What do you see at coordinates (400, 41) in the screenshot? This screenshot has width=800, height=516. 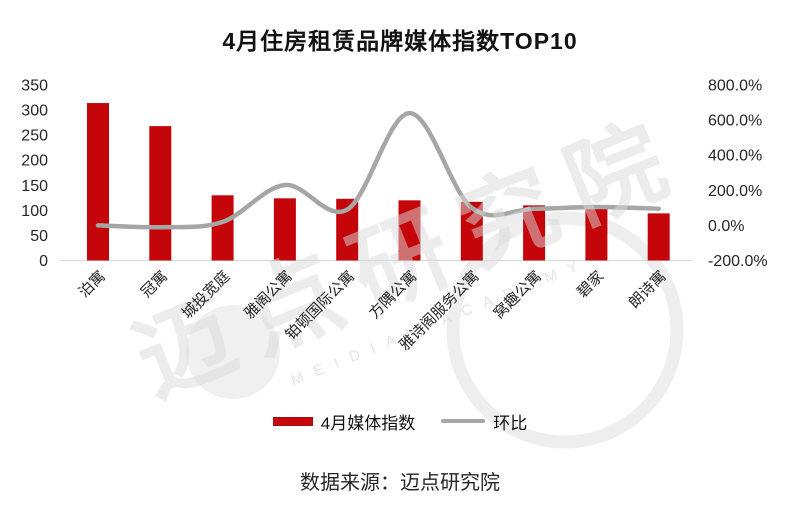 I see `chart-title: 4月住房租赁品牌媒体指数TOP10` at bounding box center [400, 41].